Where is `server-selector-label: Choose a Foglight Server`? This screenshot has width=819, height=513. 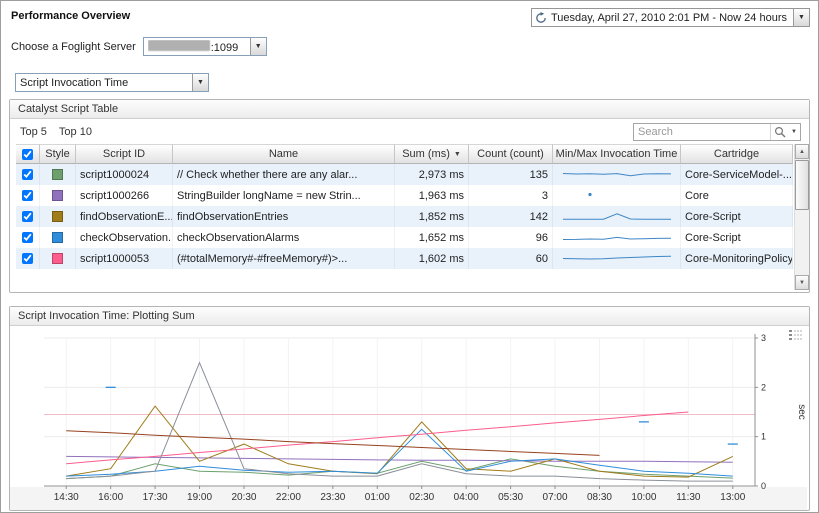
server-selector-label: Choose a Foglight Server is located at coordinates (73, 46).